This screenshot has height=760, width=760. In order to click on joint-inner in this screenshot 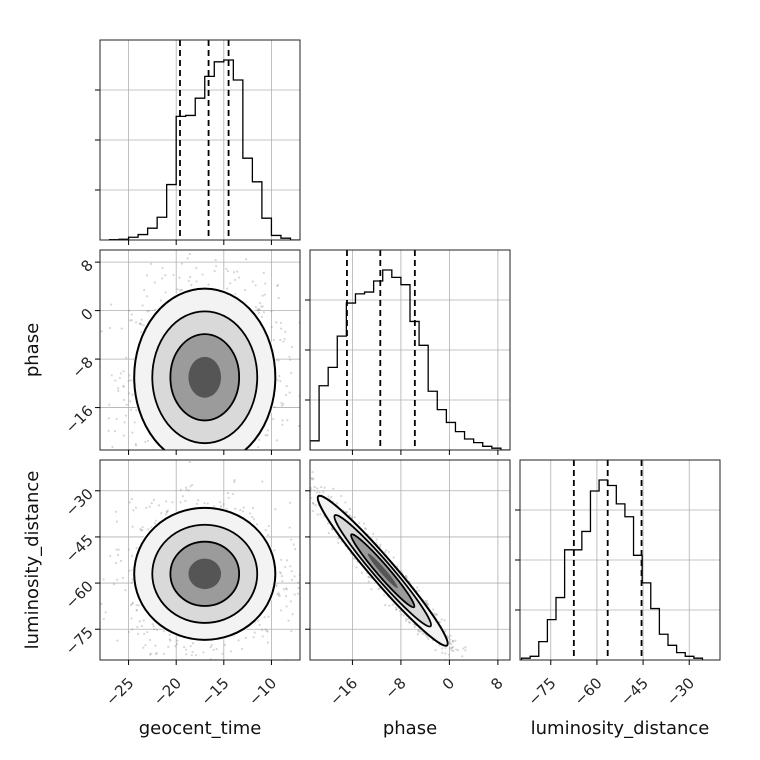, I will do `click(203, 568)`.